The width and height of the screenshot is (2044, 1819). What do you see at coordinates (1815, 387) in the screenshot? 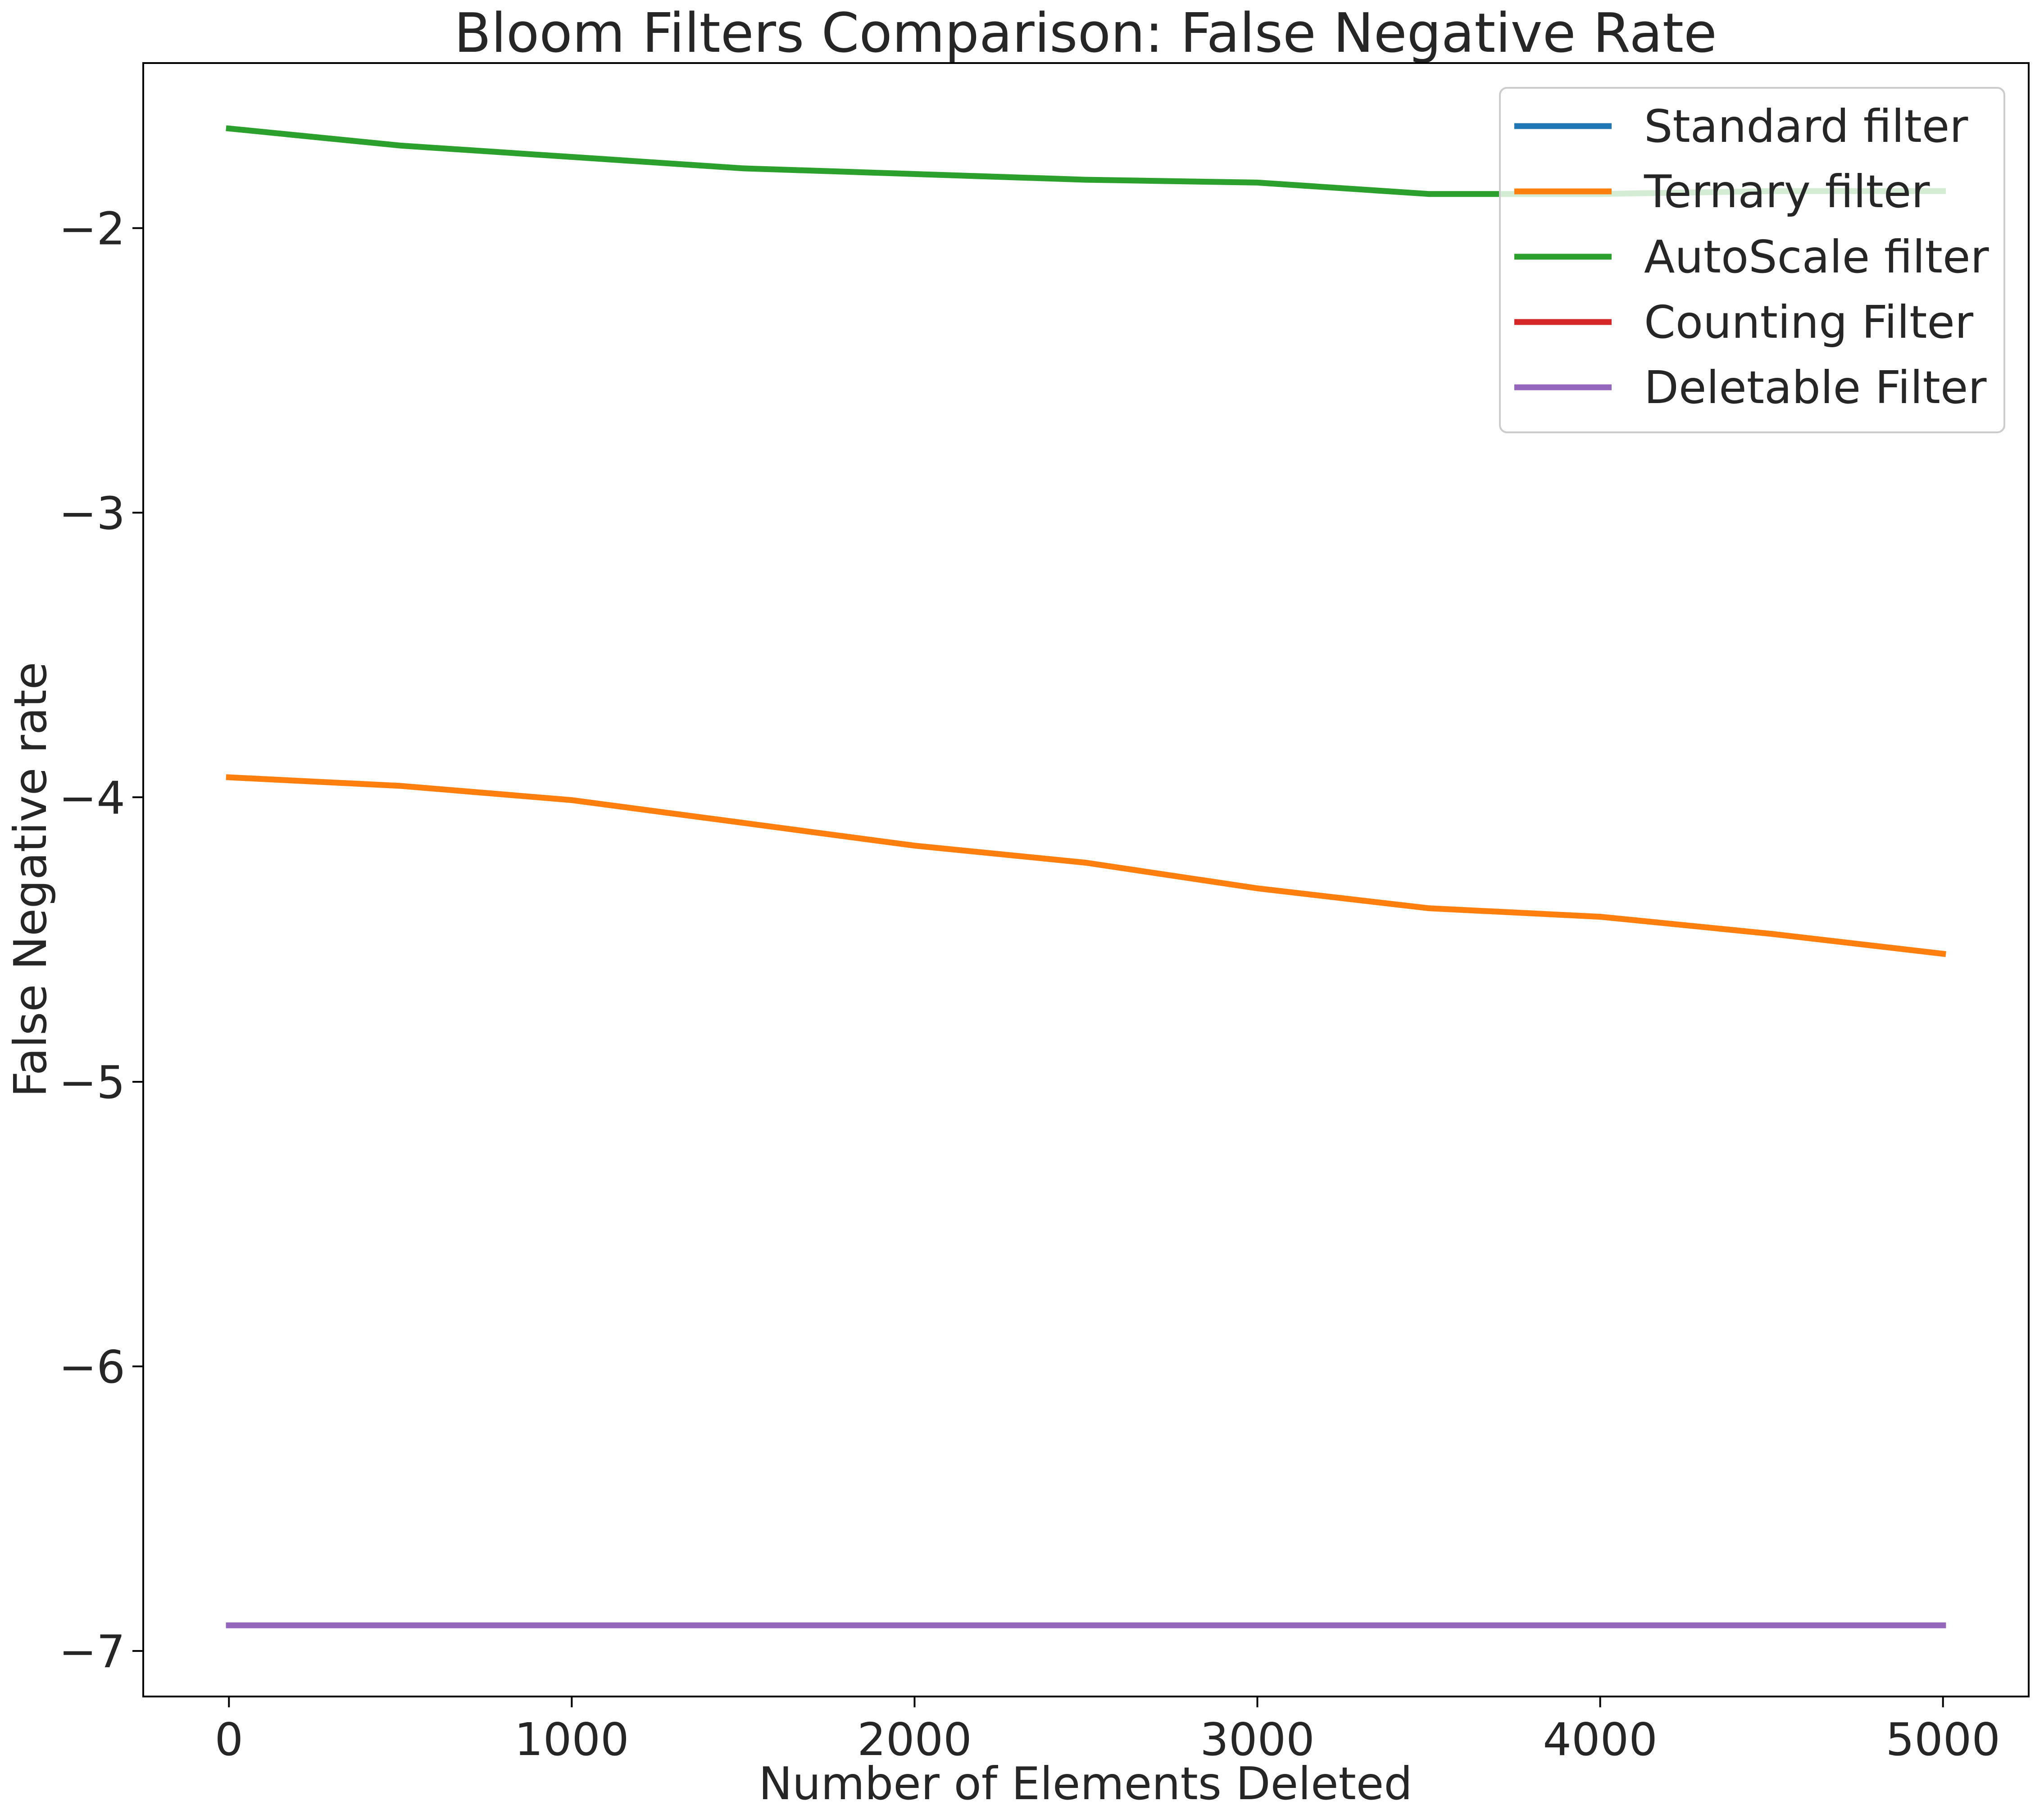
I see `legend-label-deletable-filter: Deletable Filter` at bounding box center [1815, 387].